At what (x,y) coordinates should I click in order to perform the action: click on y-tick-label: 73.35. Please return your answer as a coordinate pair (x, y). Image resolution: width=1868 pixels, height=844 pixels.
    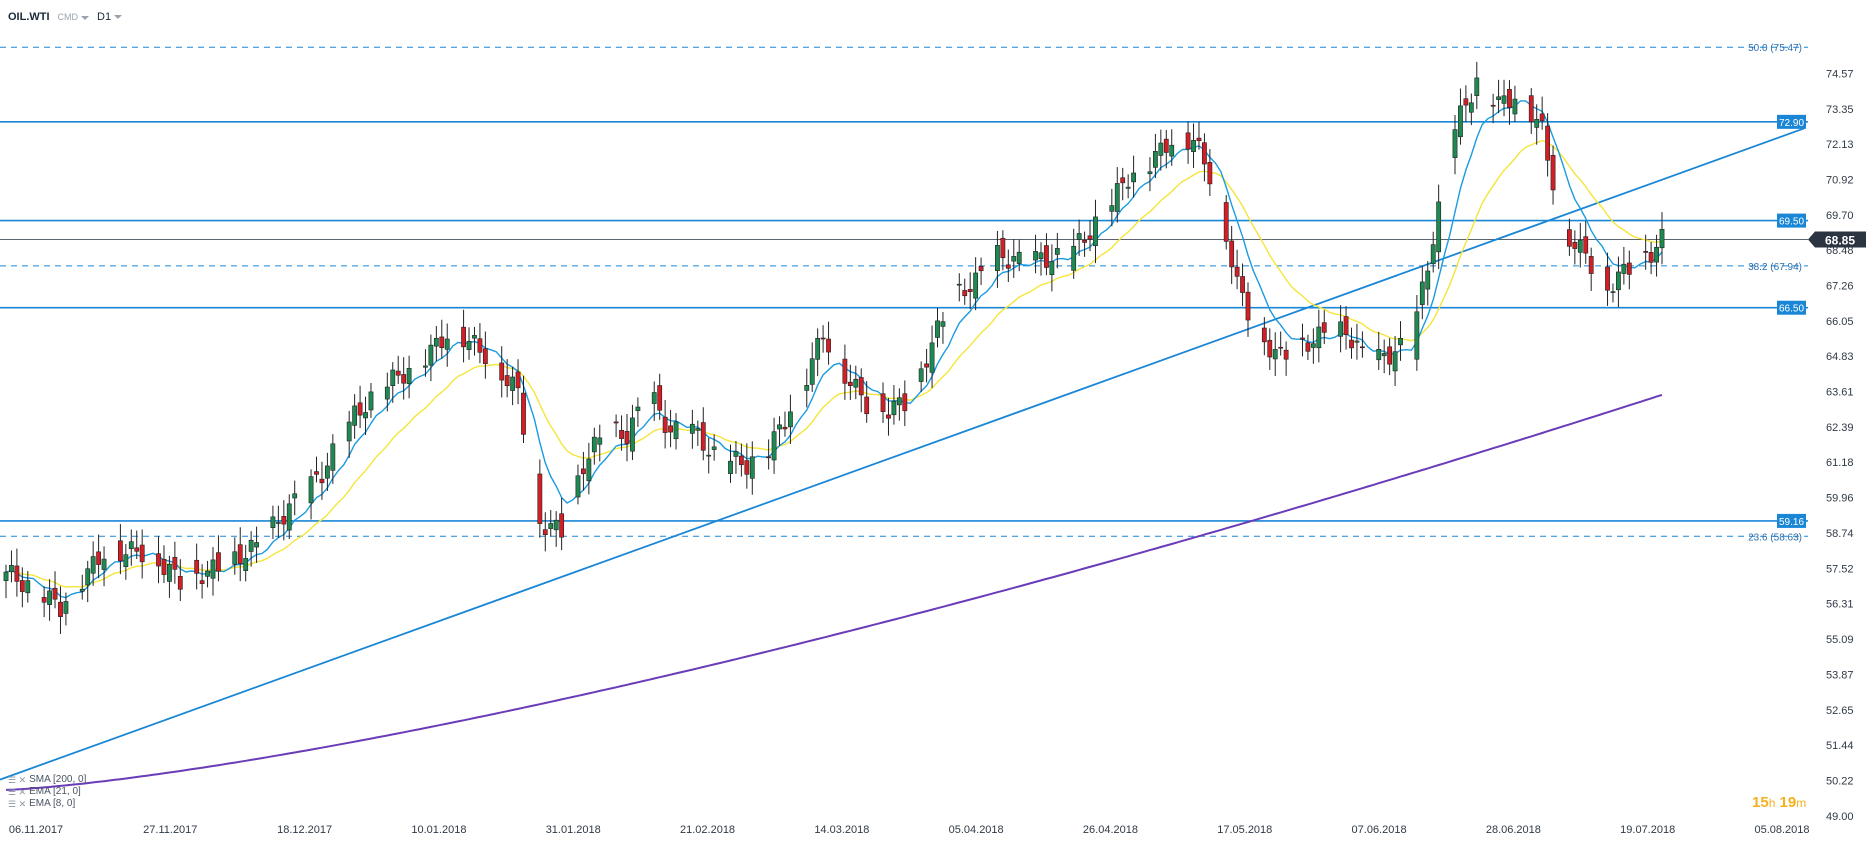
    Looking at the image, I should click on (1840, 110).